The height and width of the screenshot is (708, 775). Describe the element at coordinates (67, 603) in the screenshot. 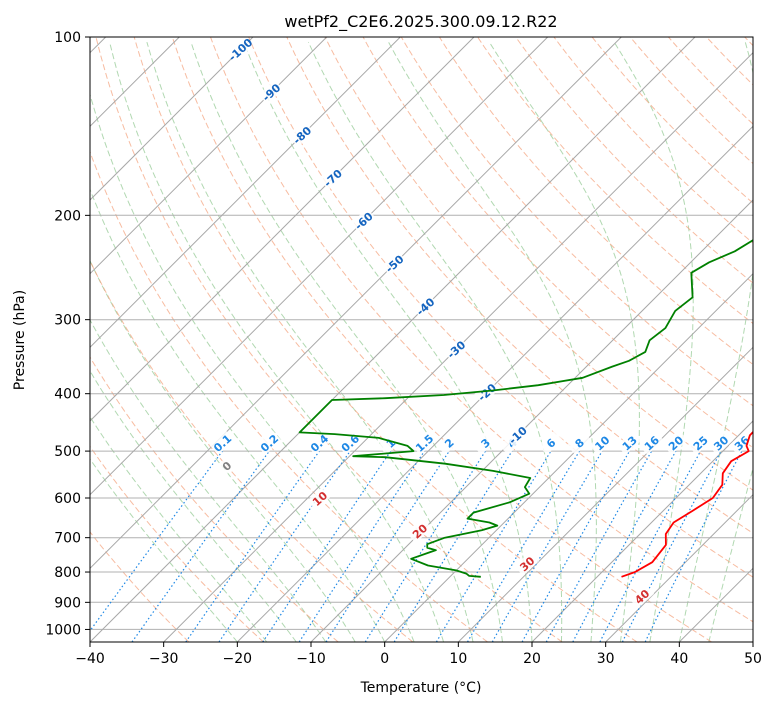

I see `y-tick-label: 900` at that location.